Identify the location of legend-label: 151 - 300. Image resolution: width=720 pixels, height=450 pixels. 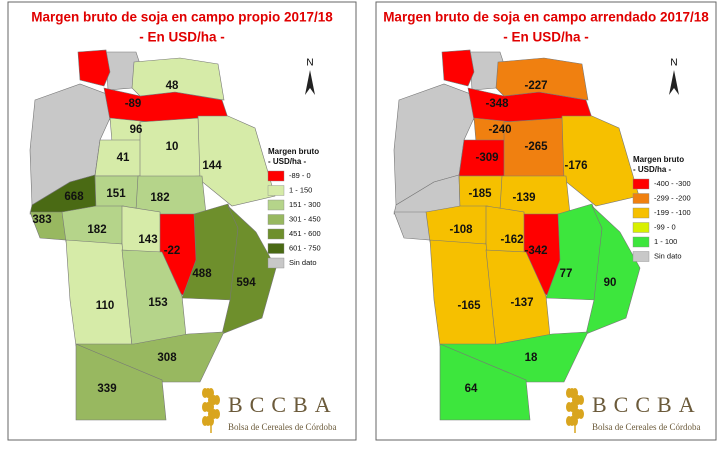
(305, 204).